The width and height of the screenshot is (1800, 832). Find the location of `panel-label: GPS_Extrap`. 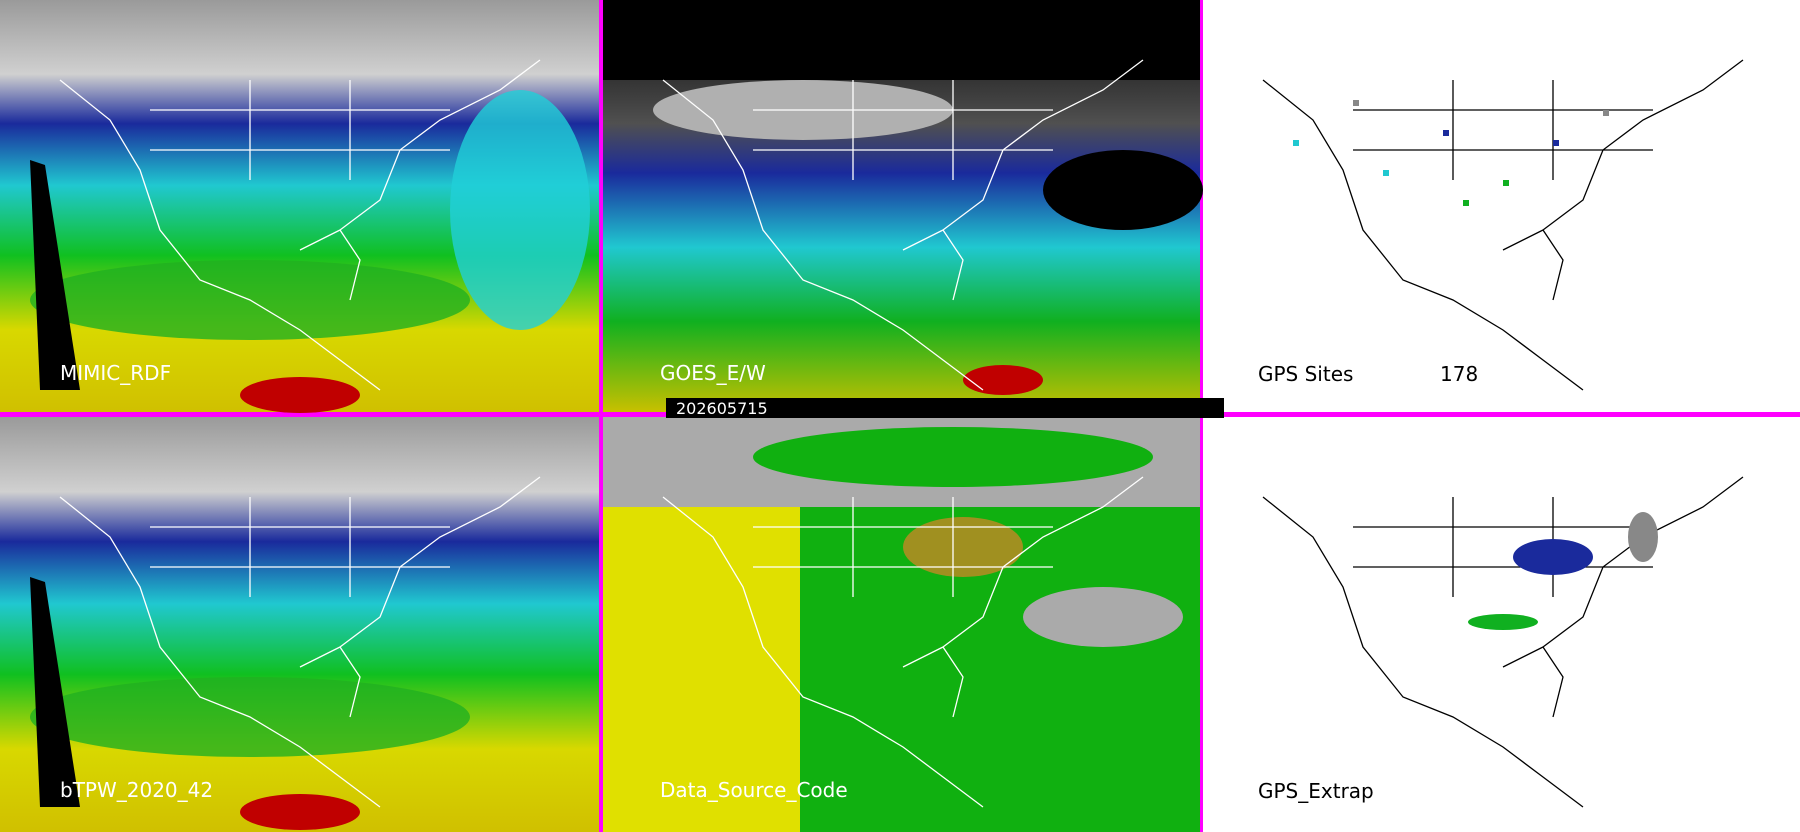

panel-label: GPS_Extrap is located at coordinates (1316, 791).